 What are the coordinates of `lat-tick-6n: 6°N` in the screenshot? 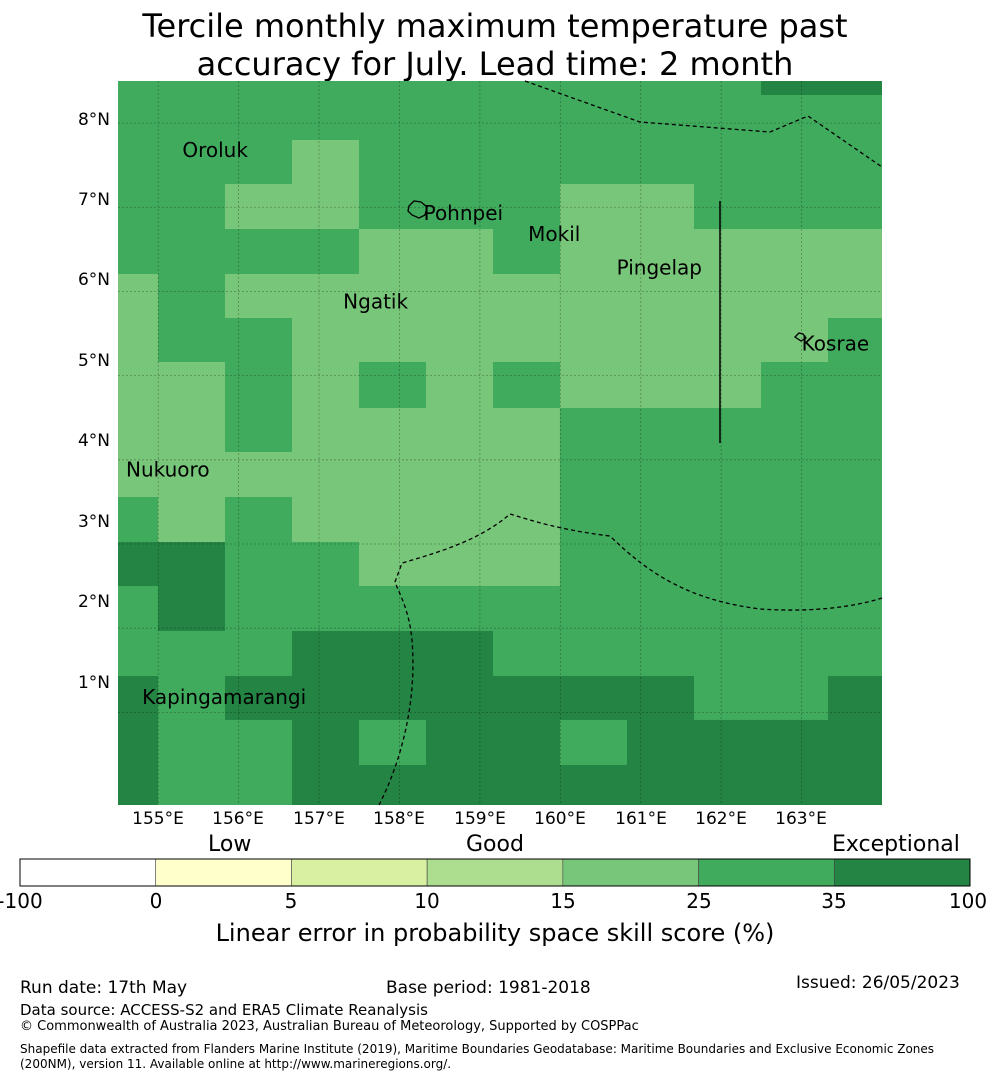 It's located at (93, 280).